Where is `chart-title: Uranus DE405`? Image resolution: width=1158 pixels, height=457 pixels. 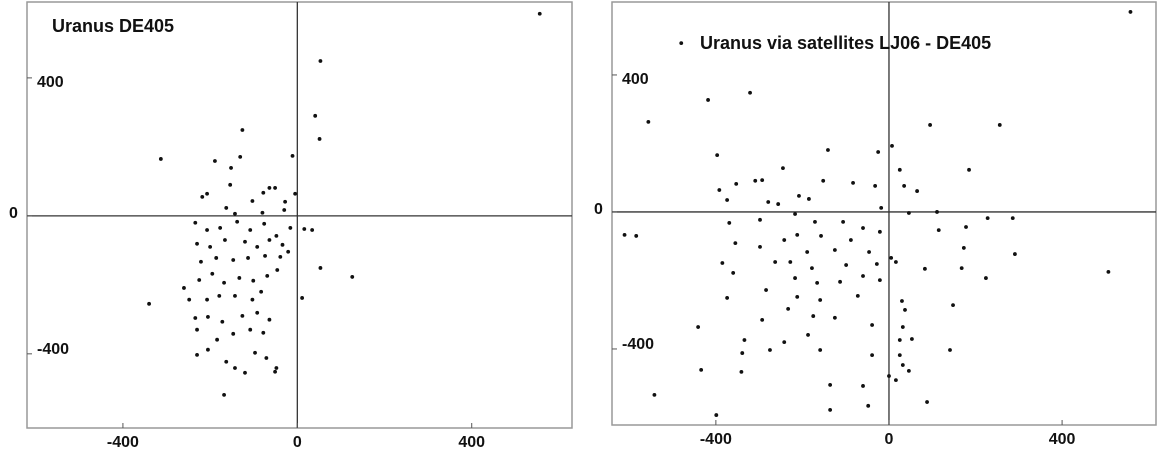
chart-title: Uranus DE405 is located at coordinates (113, 26).